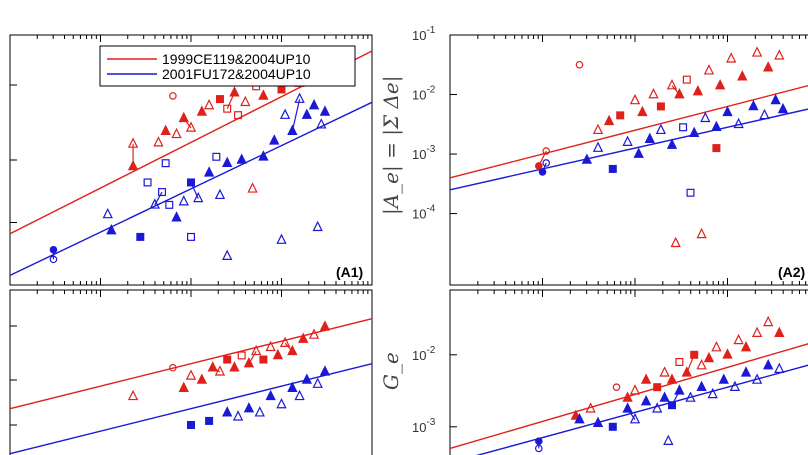 The width and height of the screenshot is (808, 455). What do you see at coordinates (424, 34) in the screenshot?
I see `y-tick-label: 10⁻¹` at bounding box center [424, 34].